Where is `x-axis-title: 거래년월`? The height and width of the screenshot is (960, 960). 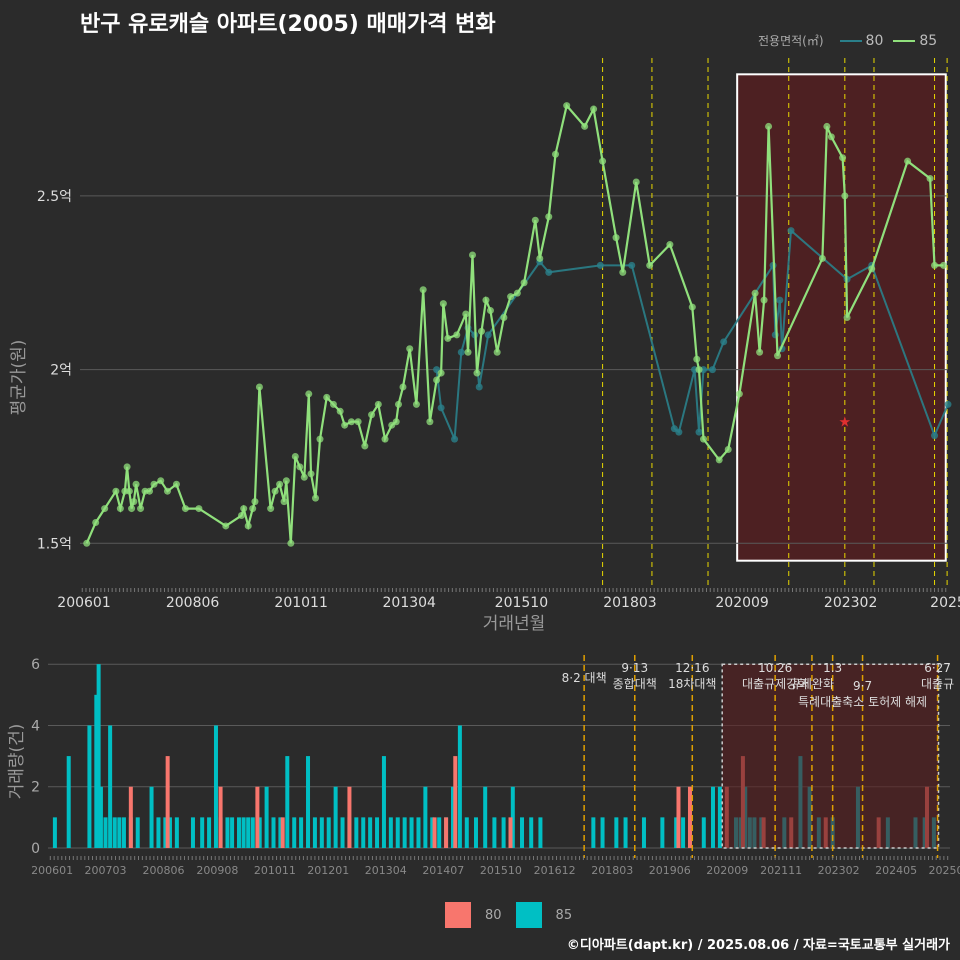 x-axis-title: 거래년월 is located at coordinates (514, 624).